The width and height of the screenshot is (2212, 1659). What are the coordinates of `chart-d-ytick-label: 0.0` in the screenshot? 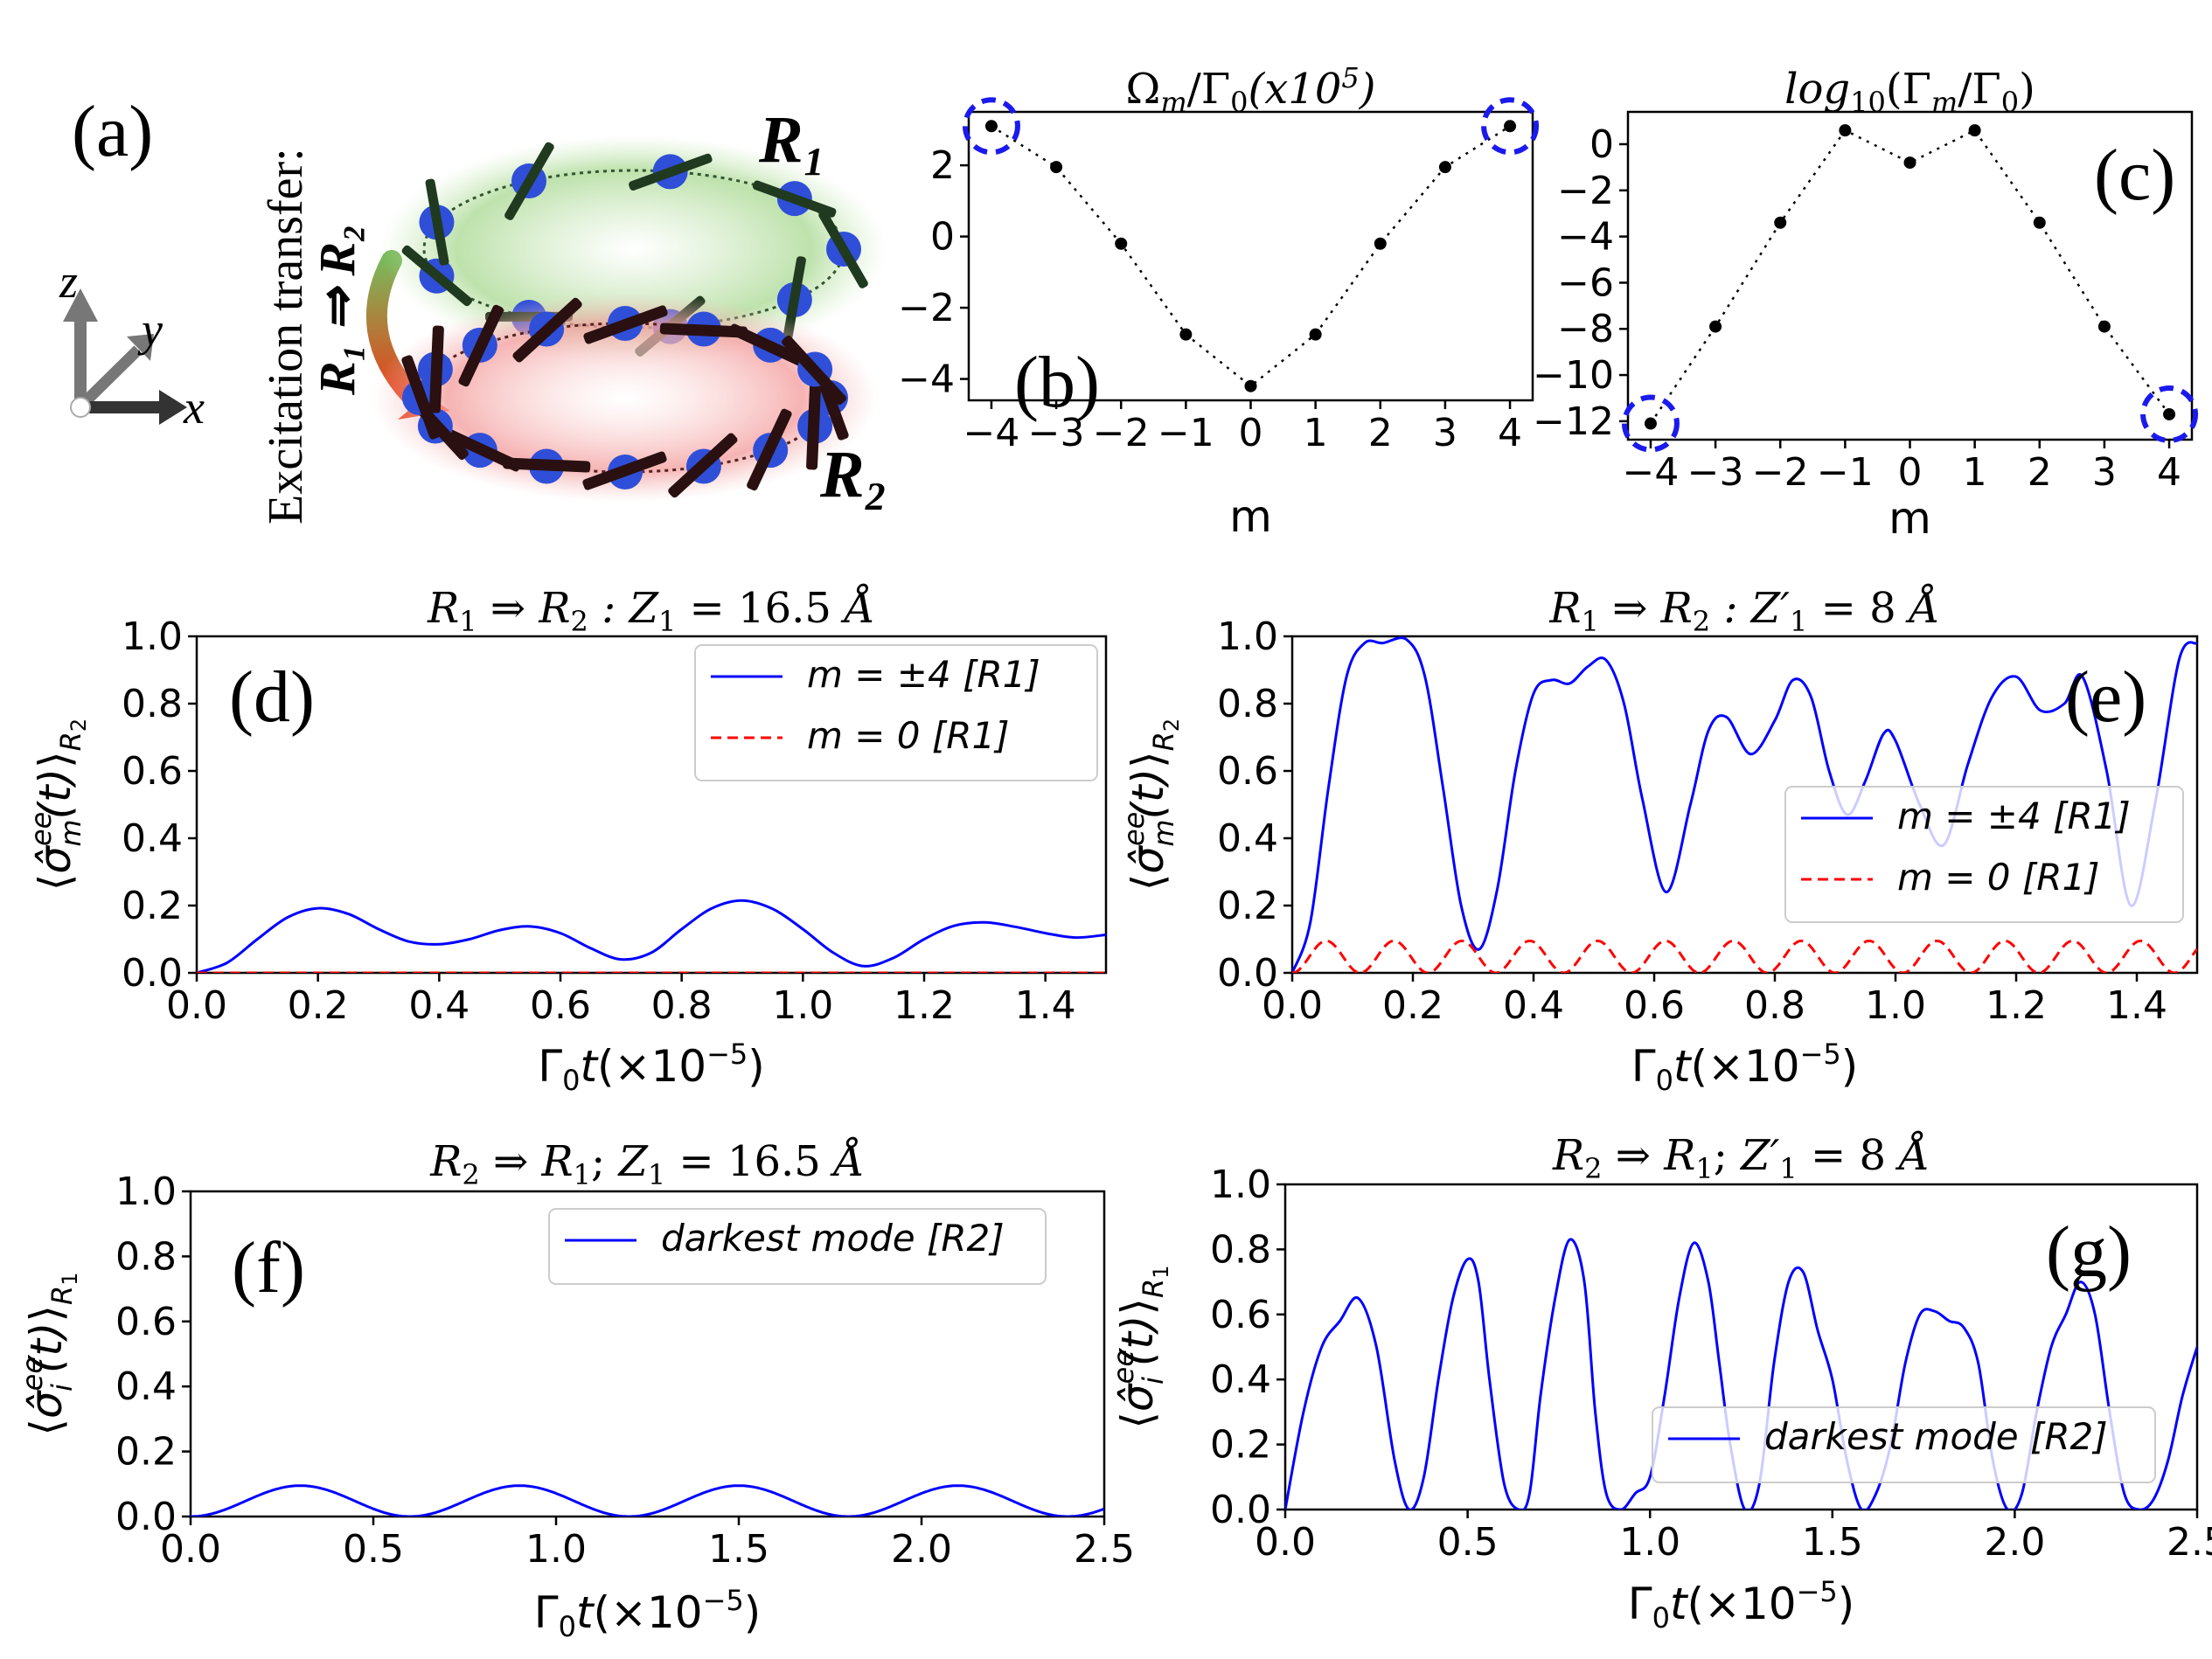 It's located at (152, 973).